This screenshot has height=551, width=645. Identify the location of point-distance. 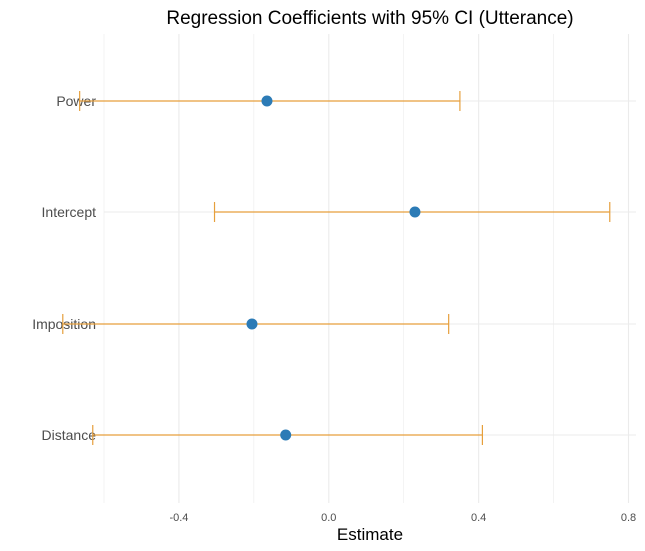
(286, 435).